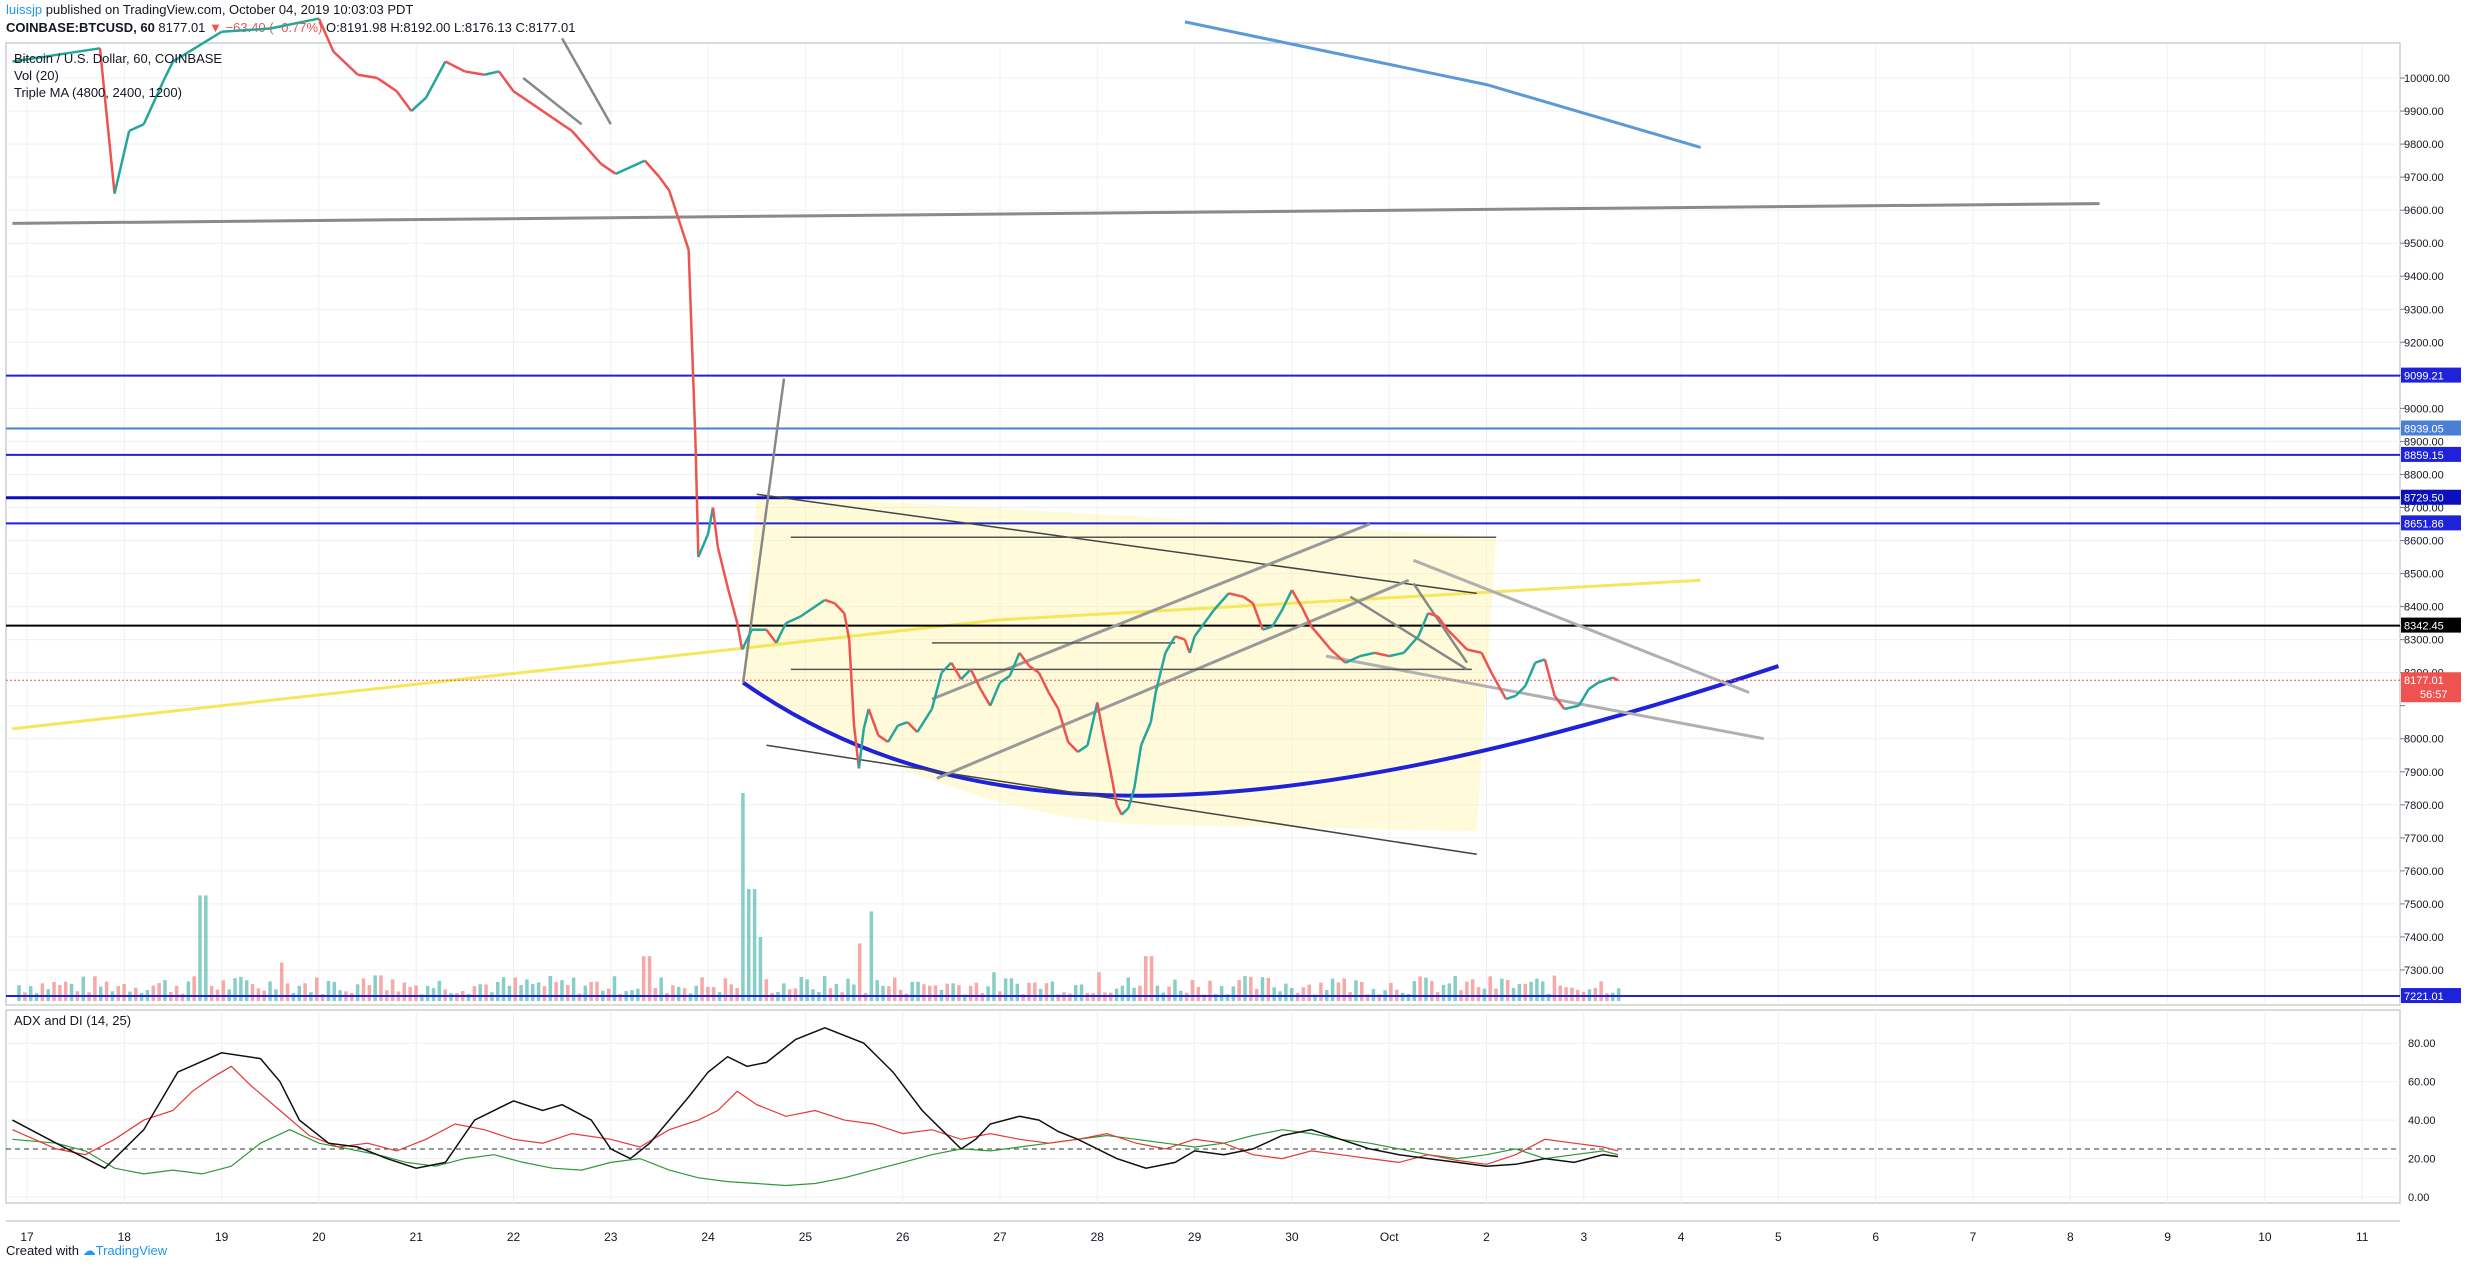 The width and height of the screenshot is (2468, 1267). What do you see at coordinates (1000, 1237) in the screenshot?
I see `time-tick-label: 27` at bounding box center [1000, 1237].